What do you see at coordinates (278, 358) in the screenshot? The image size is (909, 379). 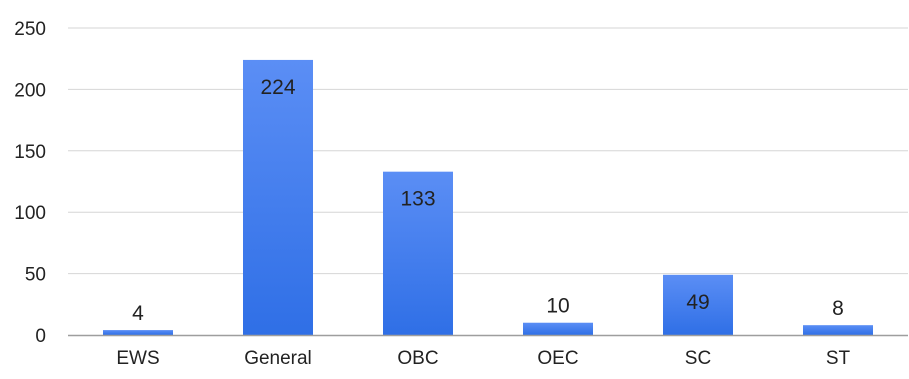 I see `x-tick-label-general: General` at bounding box center [278, 358].